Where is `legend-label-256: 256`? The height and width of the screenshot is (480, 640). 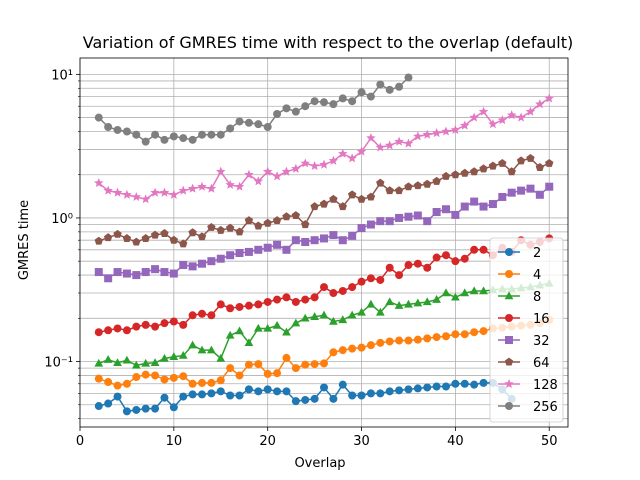
legend-label-256: 256 is located at coordinates (545, 407).